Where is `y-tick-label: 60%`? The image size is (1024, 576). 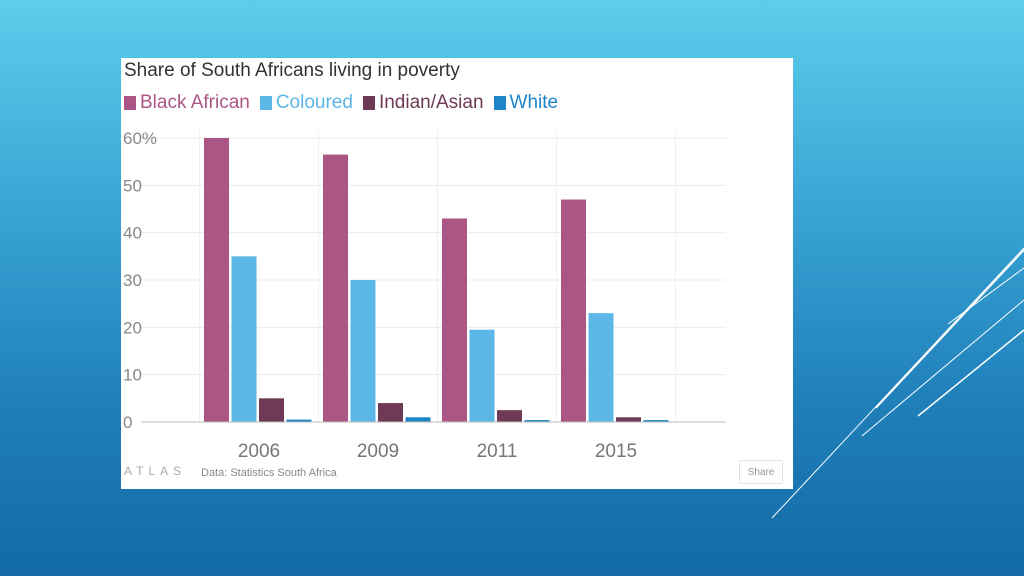 y-tick-label: 60% is located at coordinates (140, 138).